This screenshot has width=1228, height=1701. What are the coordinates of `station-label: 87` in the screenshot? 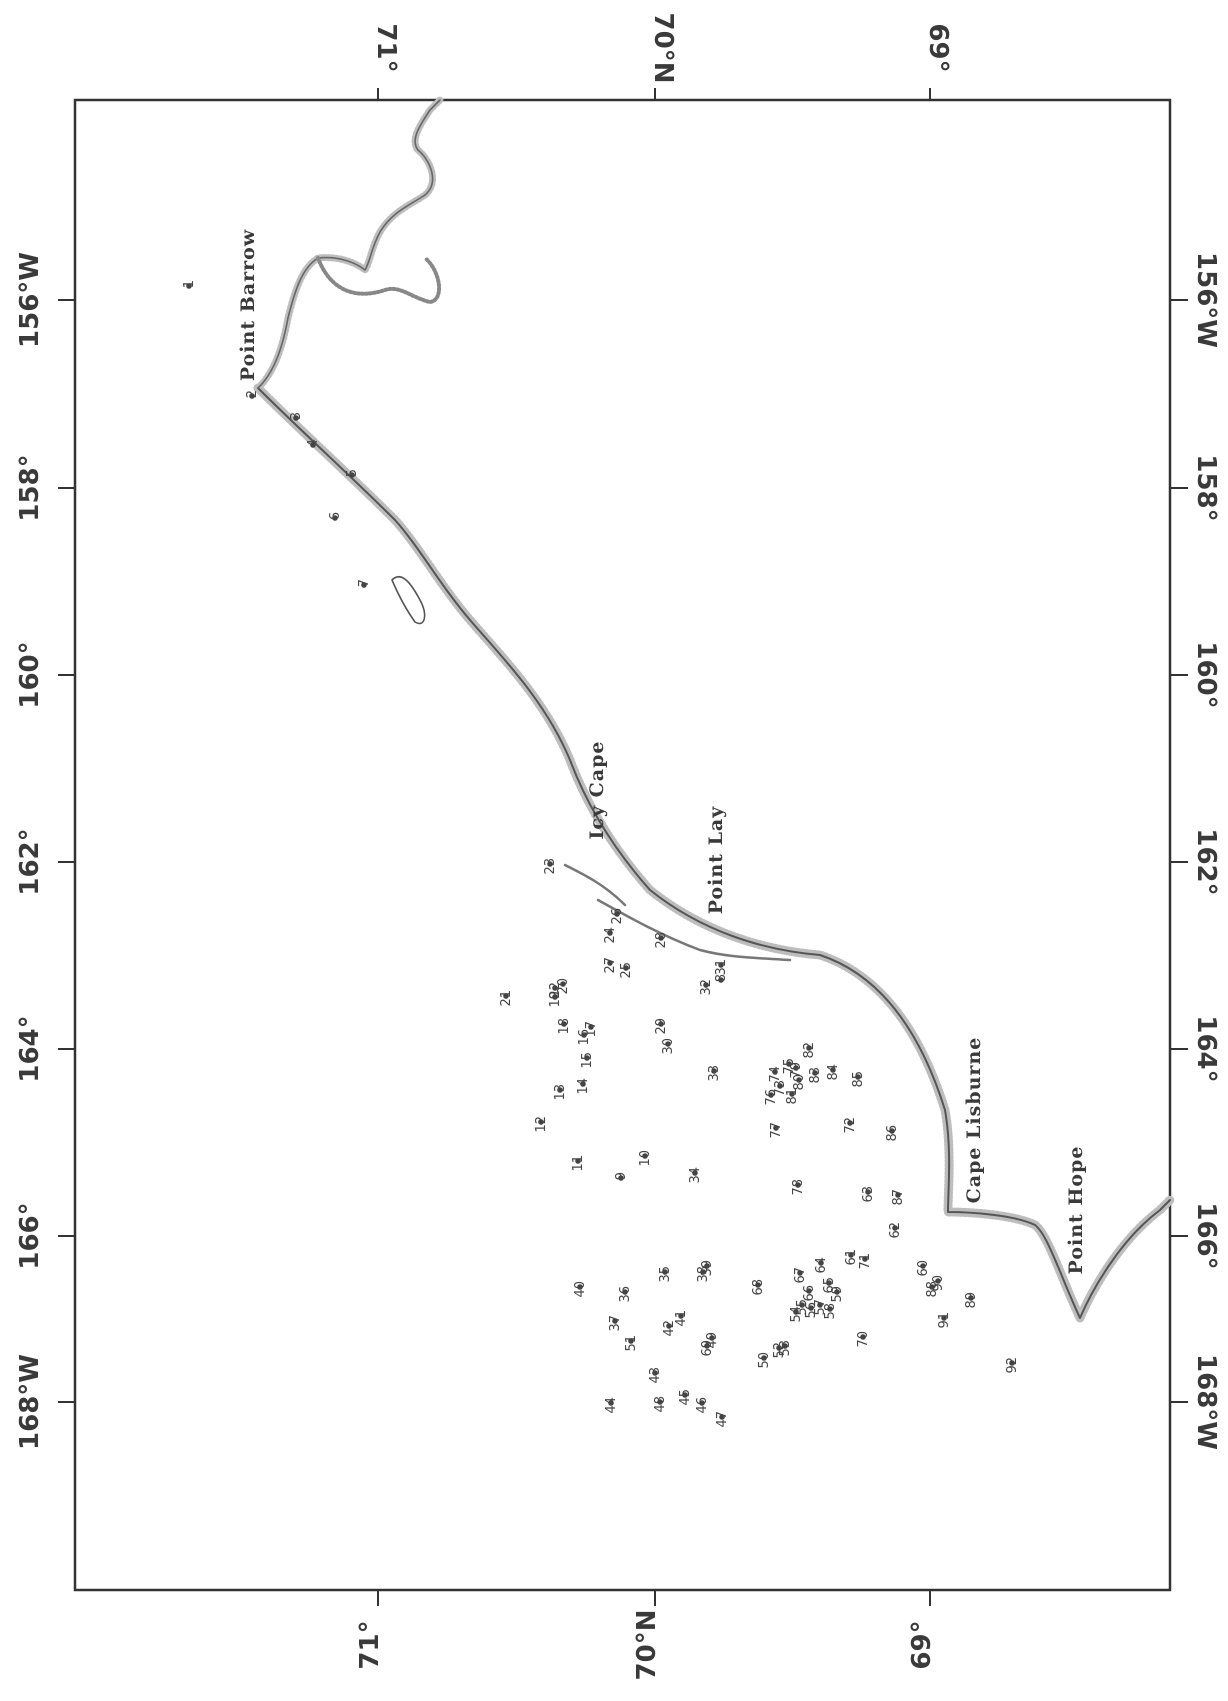 It's located at (898, 1197).